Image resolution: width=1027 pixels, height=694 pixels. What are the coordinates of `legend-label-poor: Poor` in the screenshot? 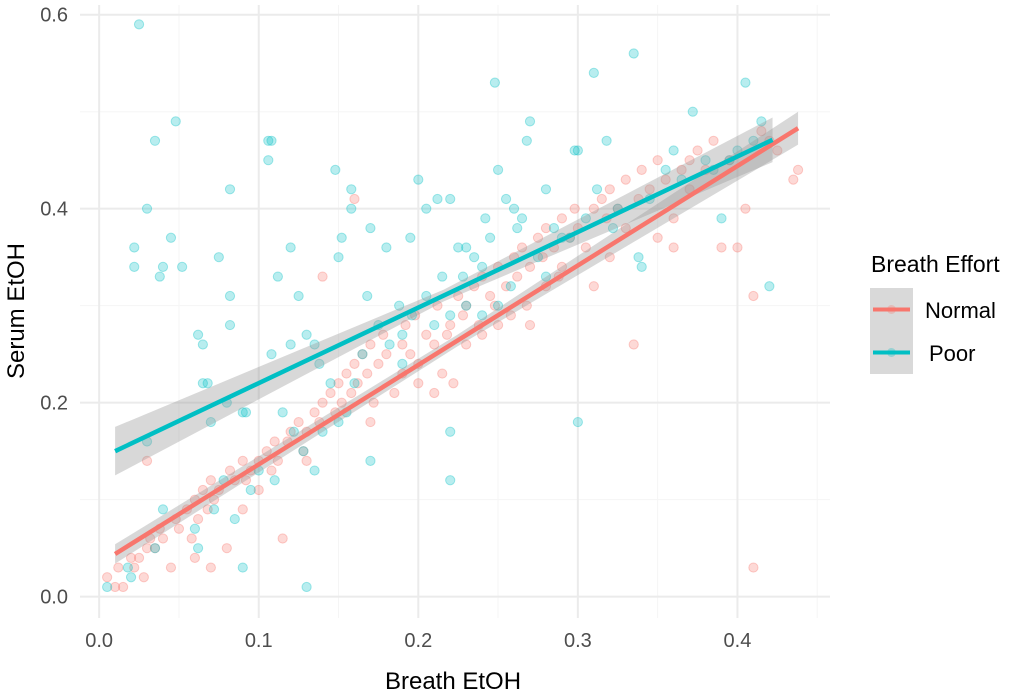 It's located at (952, 353).